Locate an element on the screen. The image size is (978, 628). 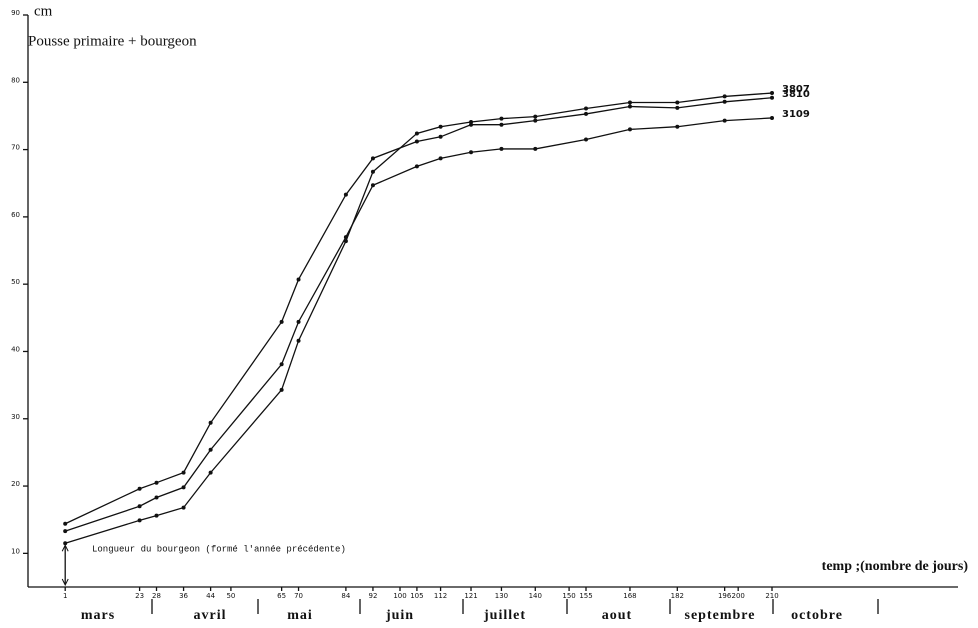
x-tick-label: 84 is located at coordinates (345, 596).